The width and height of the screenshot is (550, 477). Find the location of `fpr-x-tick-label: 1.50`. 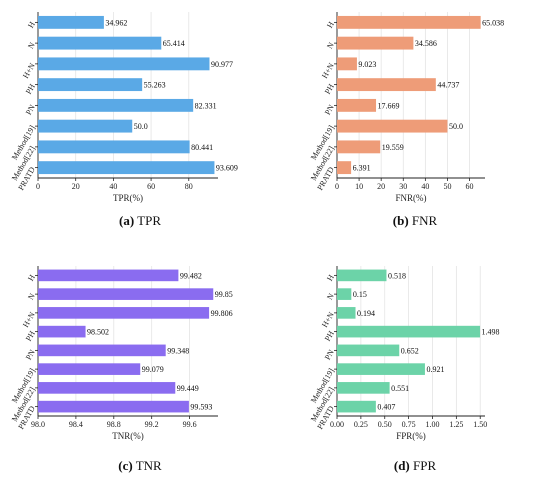

fpr-x-tick-label: 1.50 is located at coordinates (480, 424).